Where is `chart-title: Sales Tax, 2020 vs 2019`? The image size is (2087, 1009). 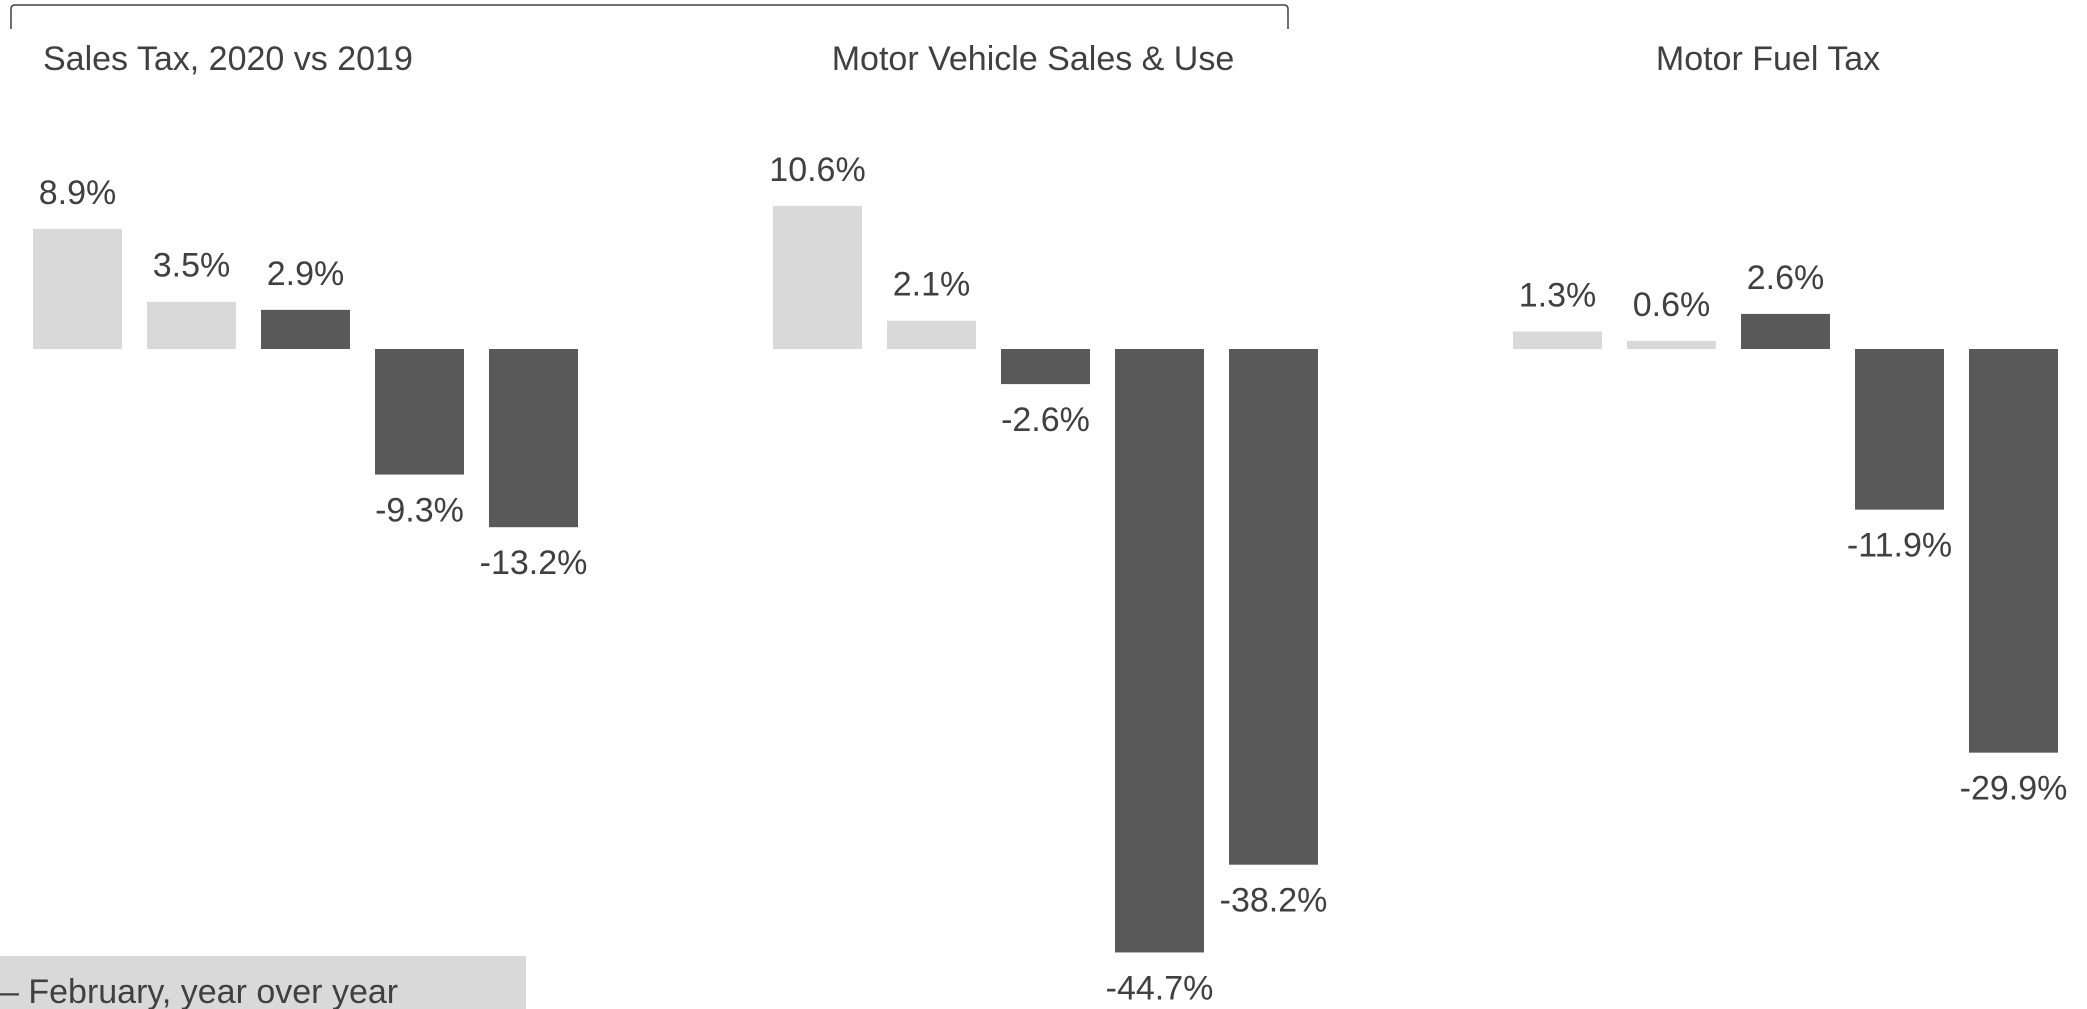
chart-title: Sales Tax, 2020 vs 2019 is located at coordinates (228, 59).